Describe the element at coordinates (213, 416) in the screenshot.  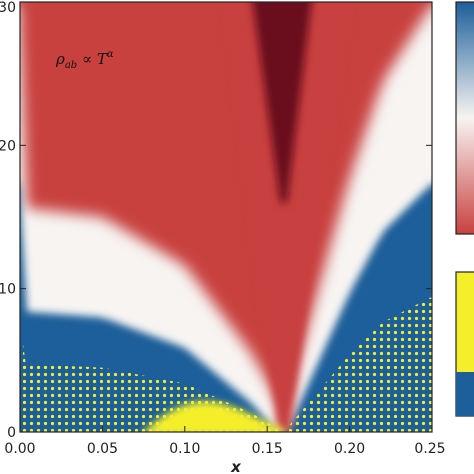
I see `yellow-dense-region` at that location.